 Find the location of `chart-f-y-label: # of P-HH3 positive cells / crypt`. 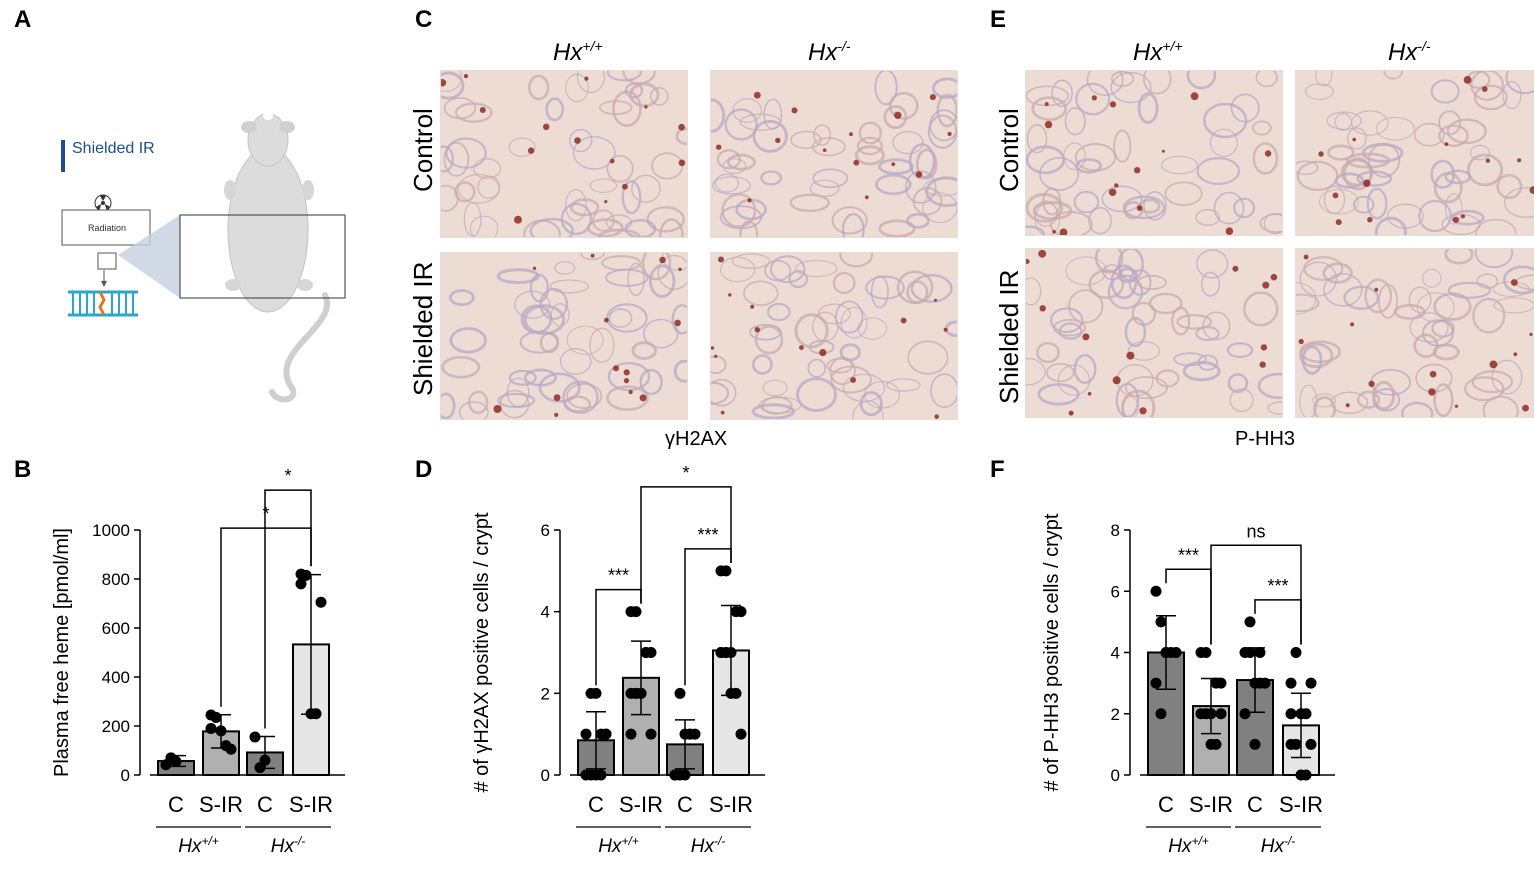

chart-f-y-label: # of P-HH3 positive cells / crypt is located at coordinates (1052, 652).